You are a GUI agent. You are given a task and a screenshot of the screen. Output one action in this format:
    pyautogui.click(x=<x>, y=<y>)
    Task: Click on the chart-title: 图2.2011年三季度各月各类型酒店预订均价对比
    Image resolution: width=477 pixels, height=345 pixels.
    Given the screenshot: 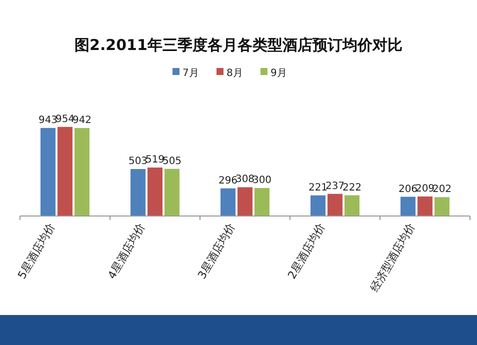 What is the action you would take?
    pyautogui.click(x=238, y=45)
    